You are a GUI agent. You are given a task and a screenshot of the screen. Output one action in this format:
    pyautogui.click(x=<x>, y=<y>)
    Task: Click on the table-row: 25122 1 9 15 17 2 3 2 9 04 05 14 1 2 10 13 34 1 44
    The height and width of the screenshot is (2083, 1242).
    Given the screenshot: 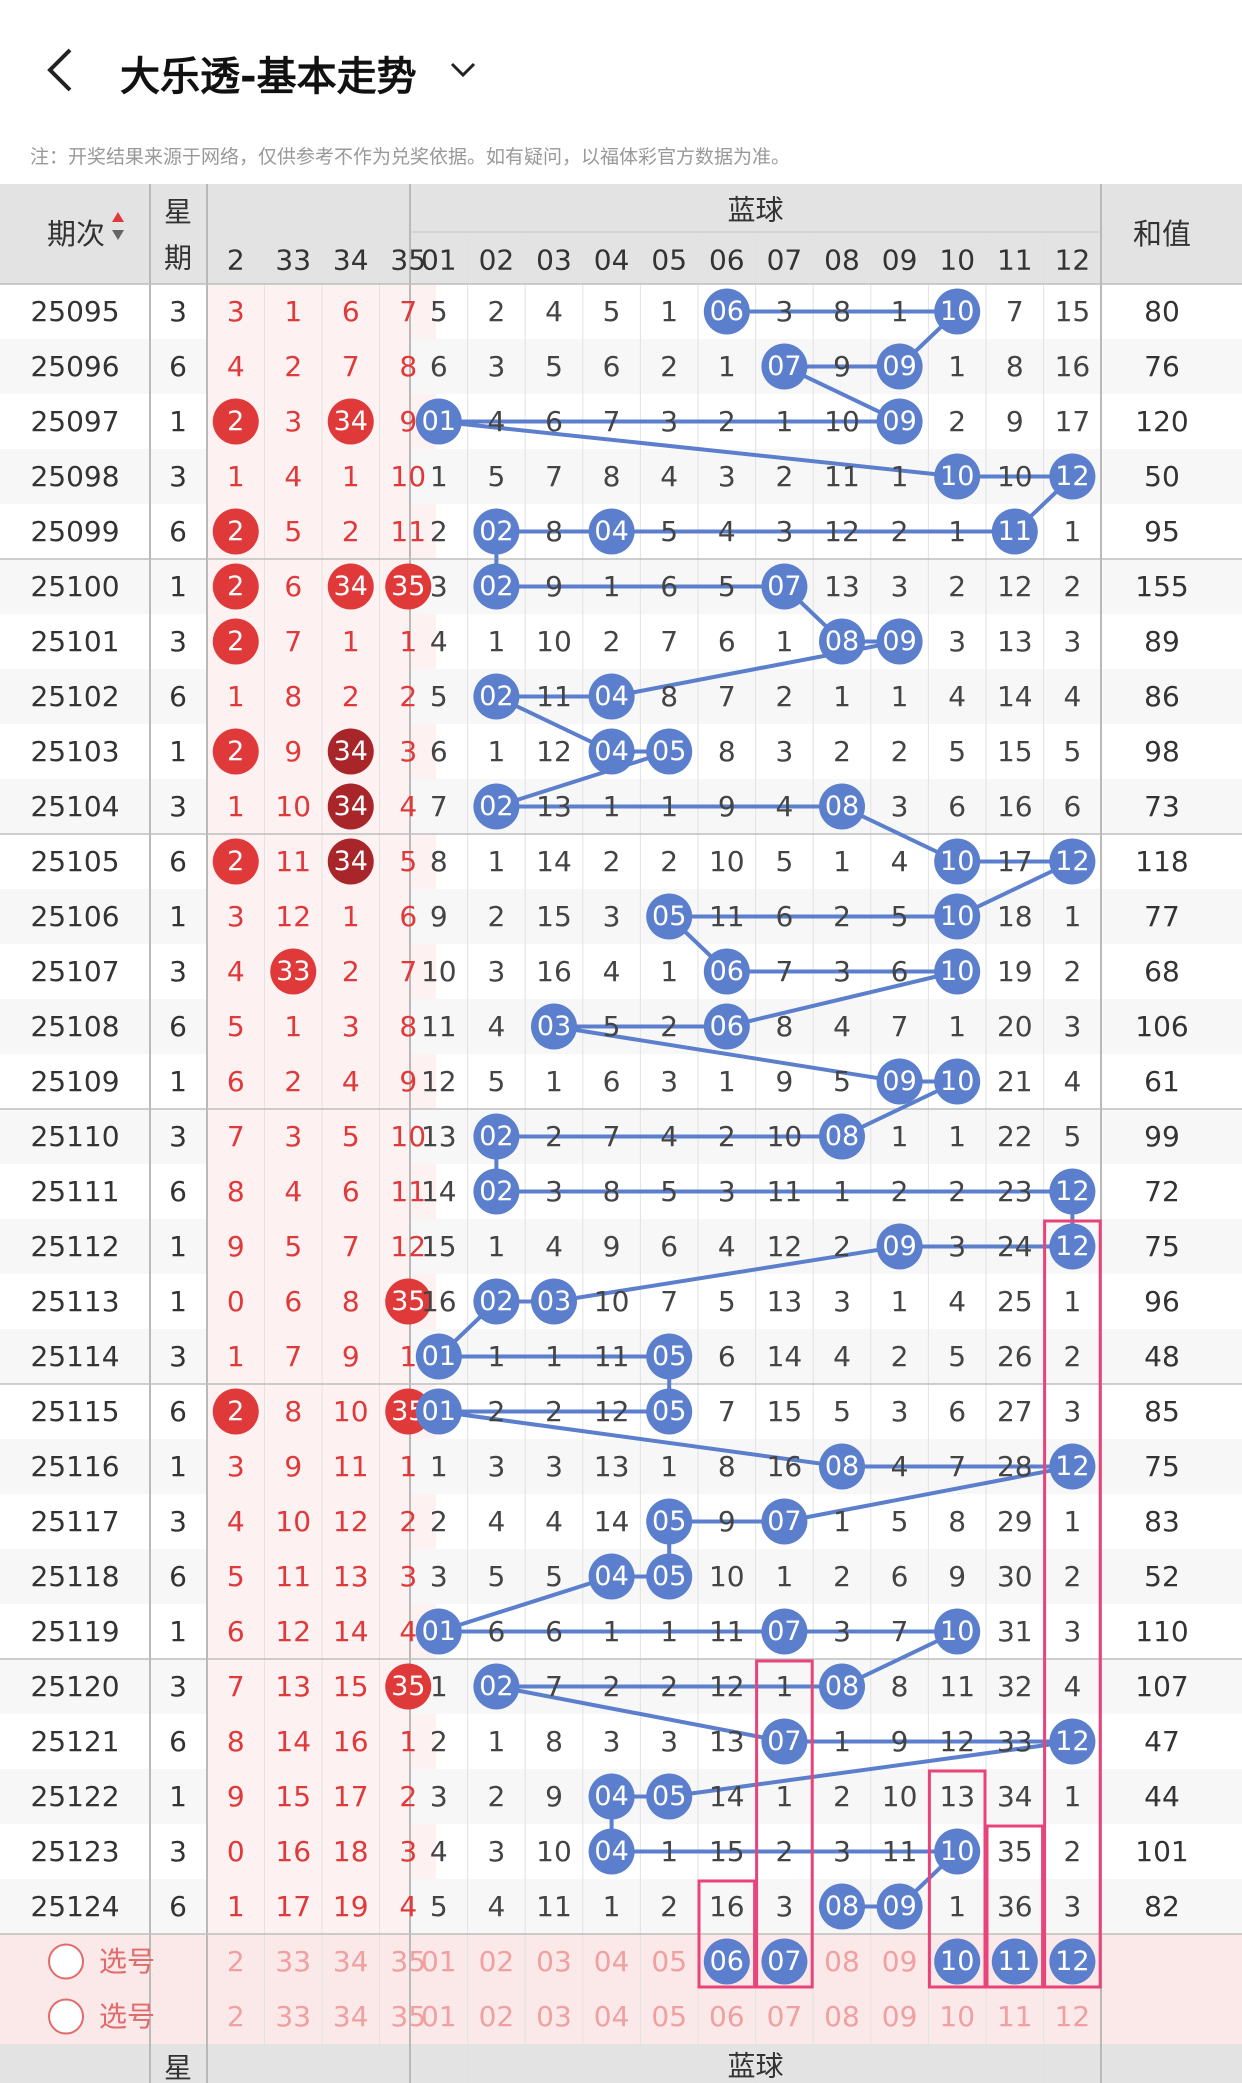 What is the action you would take?
    pyautogui.click(x=605, y=1796)
    